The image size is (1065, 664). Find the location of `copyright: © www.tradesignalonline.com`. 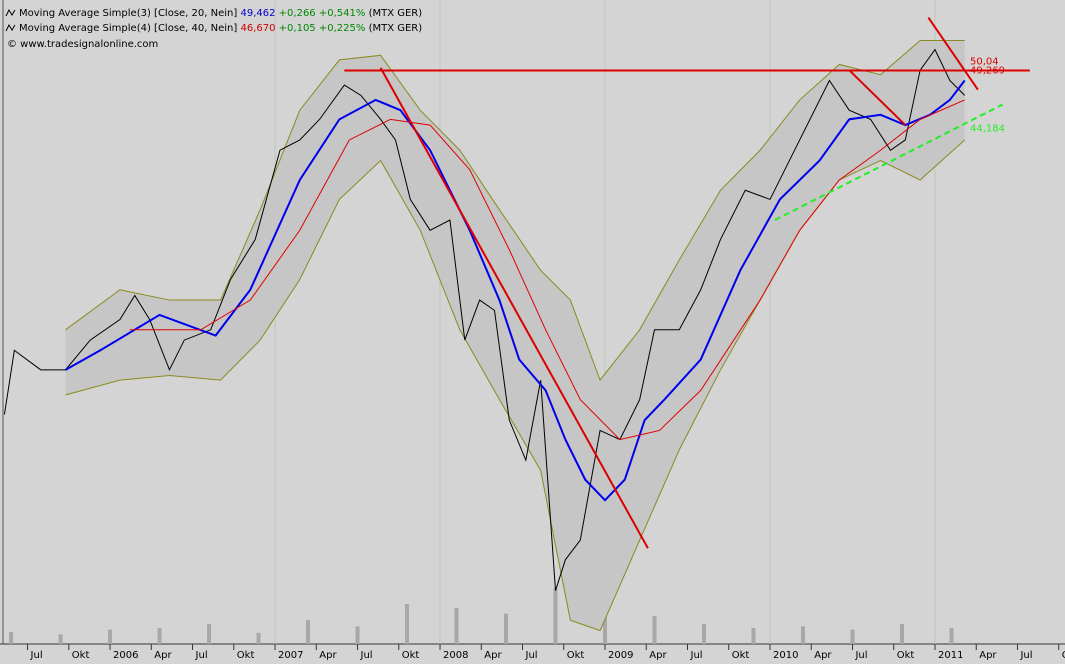

copyright: © www.tradesignalonline.com is located at coordinates (82, 44).